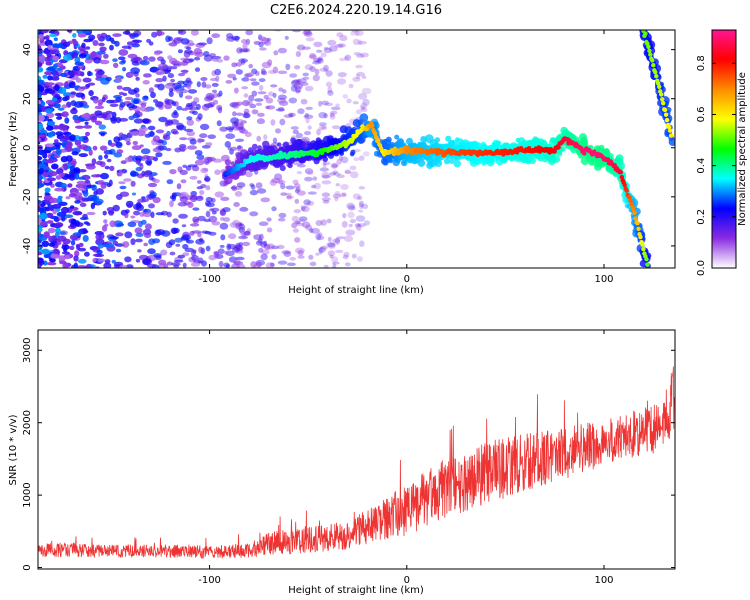 This screenshot has width=750, height=600. What do you see at coordinates (724, 149) in the screenshot?
I see `colorbar-frame` at bounding box center [724, 149].